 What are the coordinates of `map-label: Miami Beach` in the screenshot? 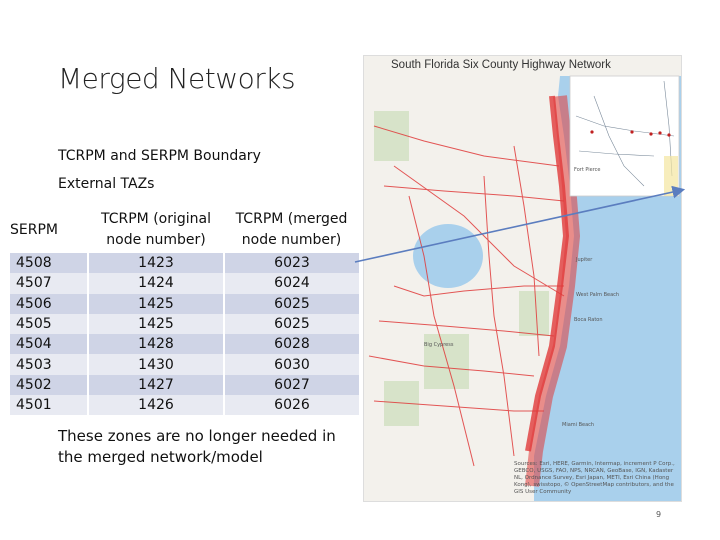 It's located at (578, 425).